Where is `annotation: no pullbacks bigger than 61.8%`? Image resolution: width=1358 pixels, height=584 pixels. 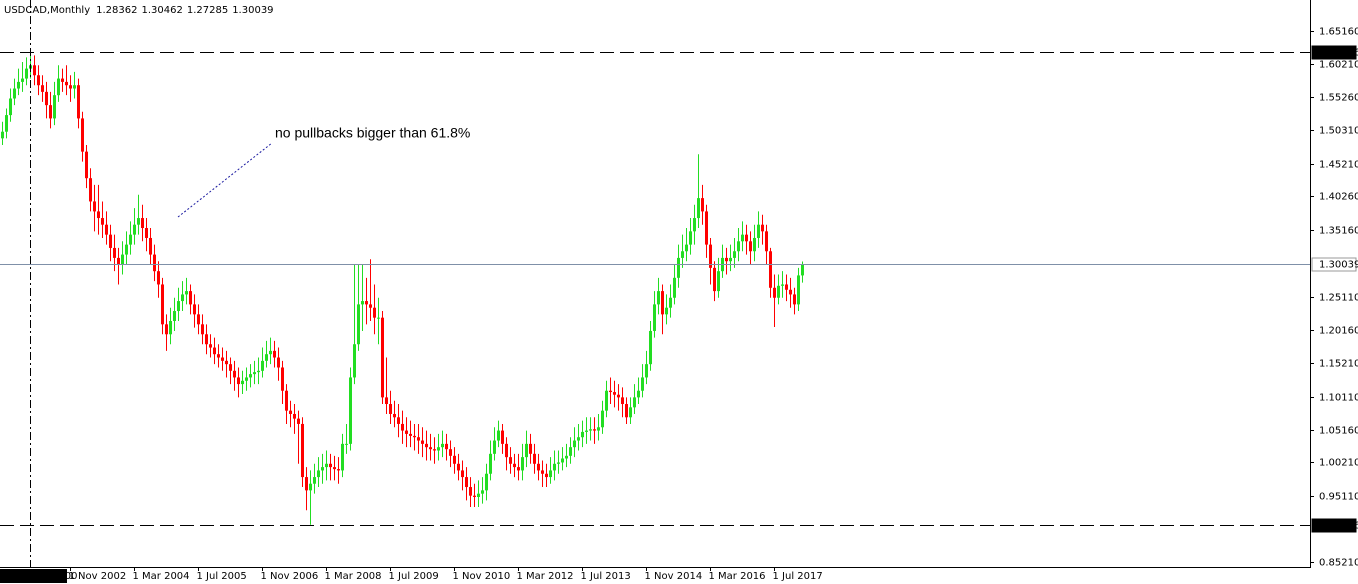 annotation: no pullbacks bigger than 61.8% is located at coordinates (372, 133).